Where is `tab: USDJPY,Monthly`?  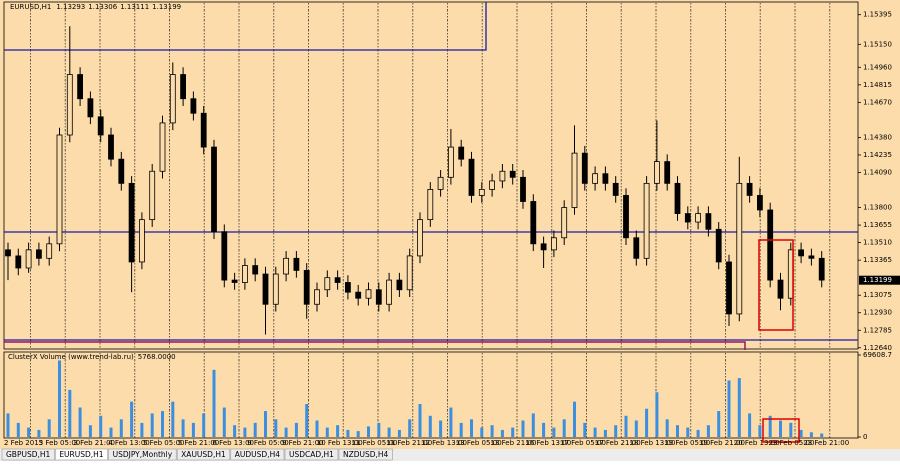
tab: USDJPY,Monthly is located at coordinates (142, 454).